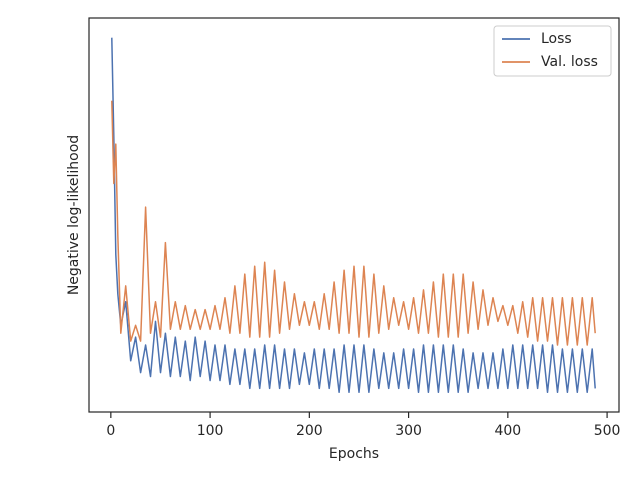  I want to click on x-tick-label: 200, so click(309, 431).